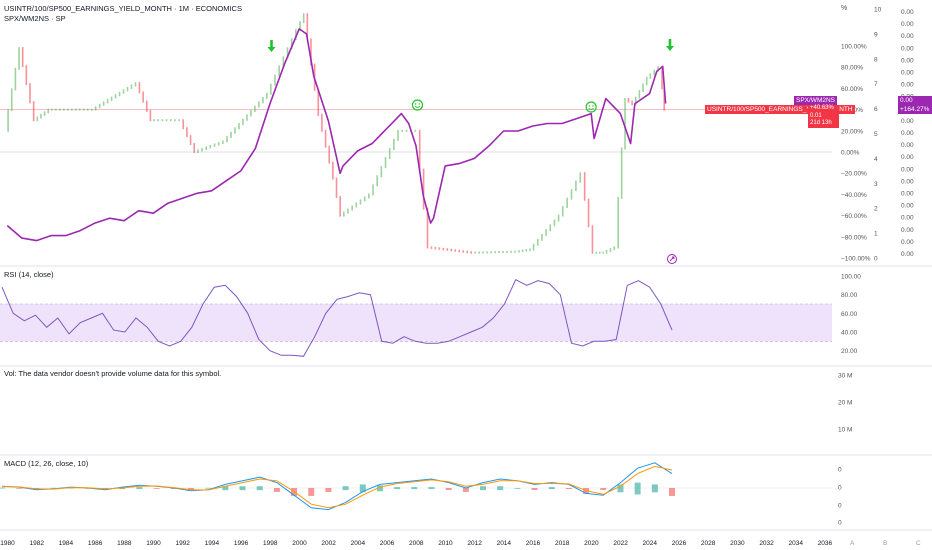  I want to click on x-axis-tick: 1988, so click(124, 543).